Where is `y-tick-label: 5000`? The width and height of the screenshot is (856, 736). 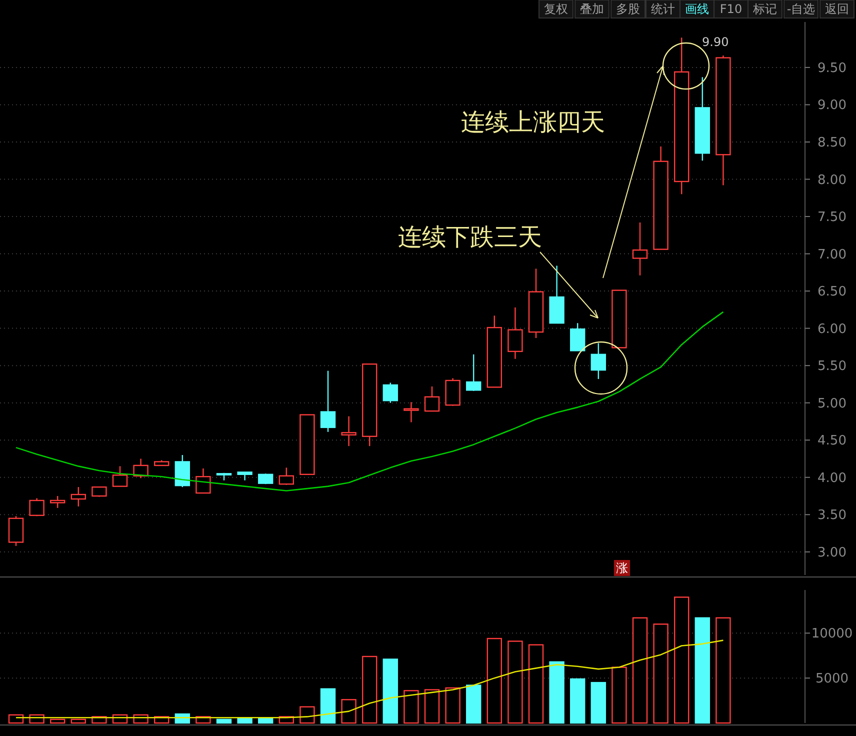
y-tick-label: 5000 is located at coordinates (832, 679).